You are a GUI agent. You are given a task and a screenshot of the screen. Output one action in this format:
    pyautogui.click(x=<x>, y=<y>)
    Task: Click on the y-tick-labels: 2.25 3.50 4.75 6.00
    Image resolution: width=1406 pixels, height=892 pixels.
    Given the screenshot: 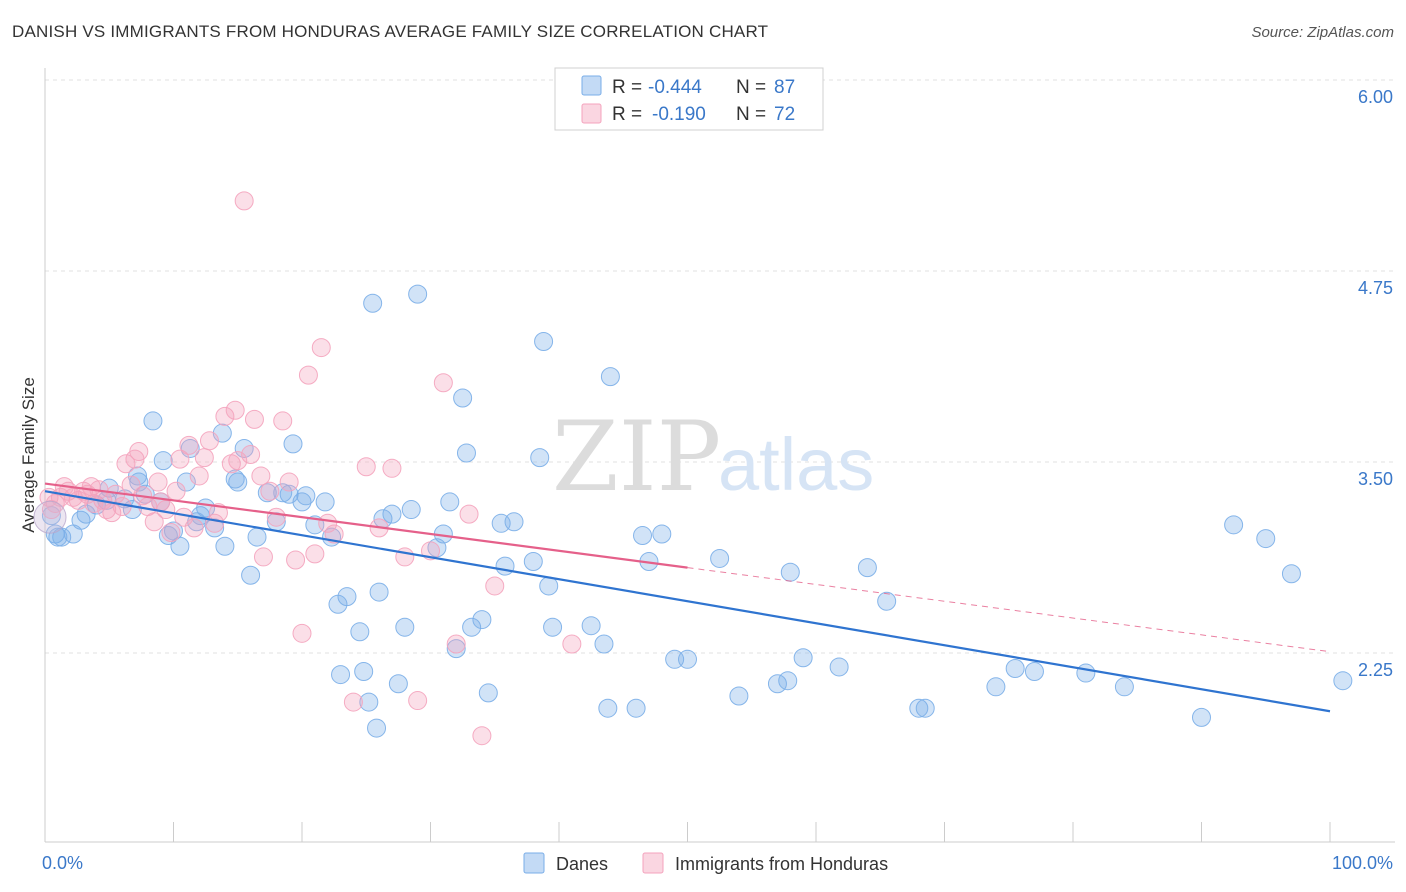 What is the action you would take?
    pyautogui.click(x=1375, y=383)
    